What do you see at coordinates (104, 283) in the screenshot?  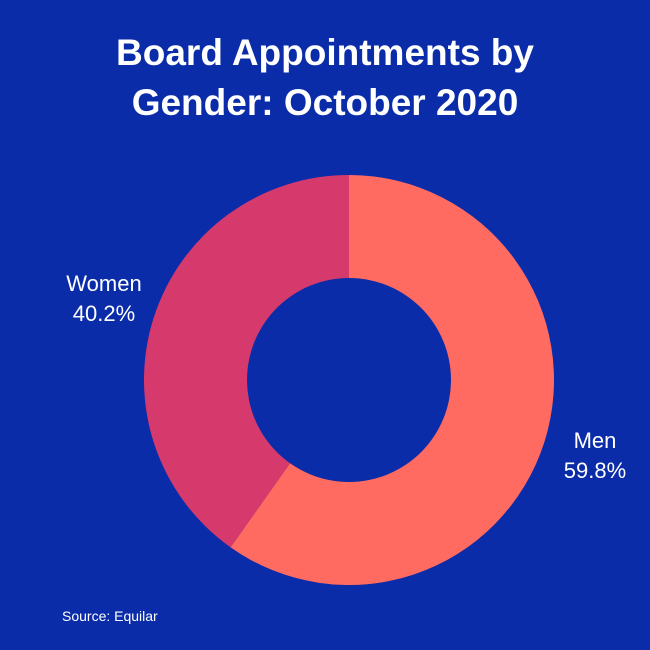 I see `women-name: Women` at bounding box center [104, 283].